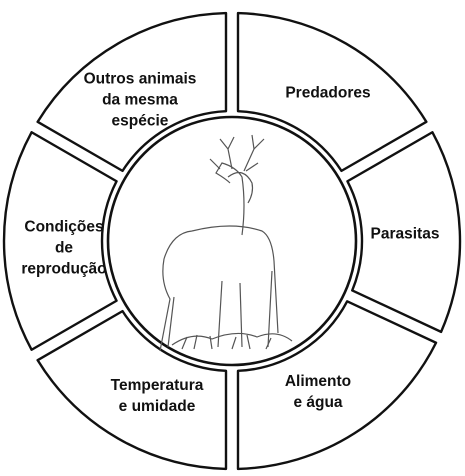  What do you see at coordinates (318, 392) in the screenshot?
I see `segment-label-alimento: Alimento e água` at bounding box center [318, 392].